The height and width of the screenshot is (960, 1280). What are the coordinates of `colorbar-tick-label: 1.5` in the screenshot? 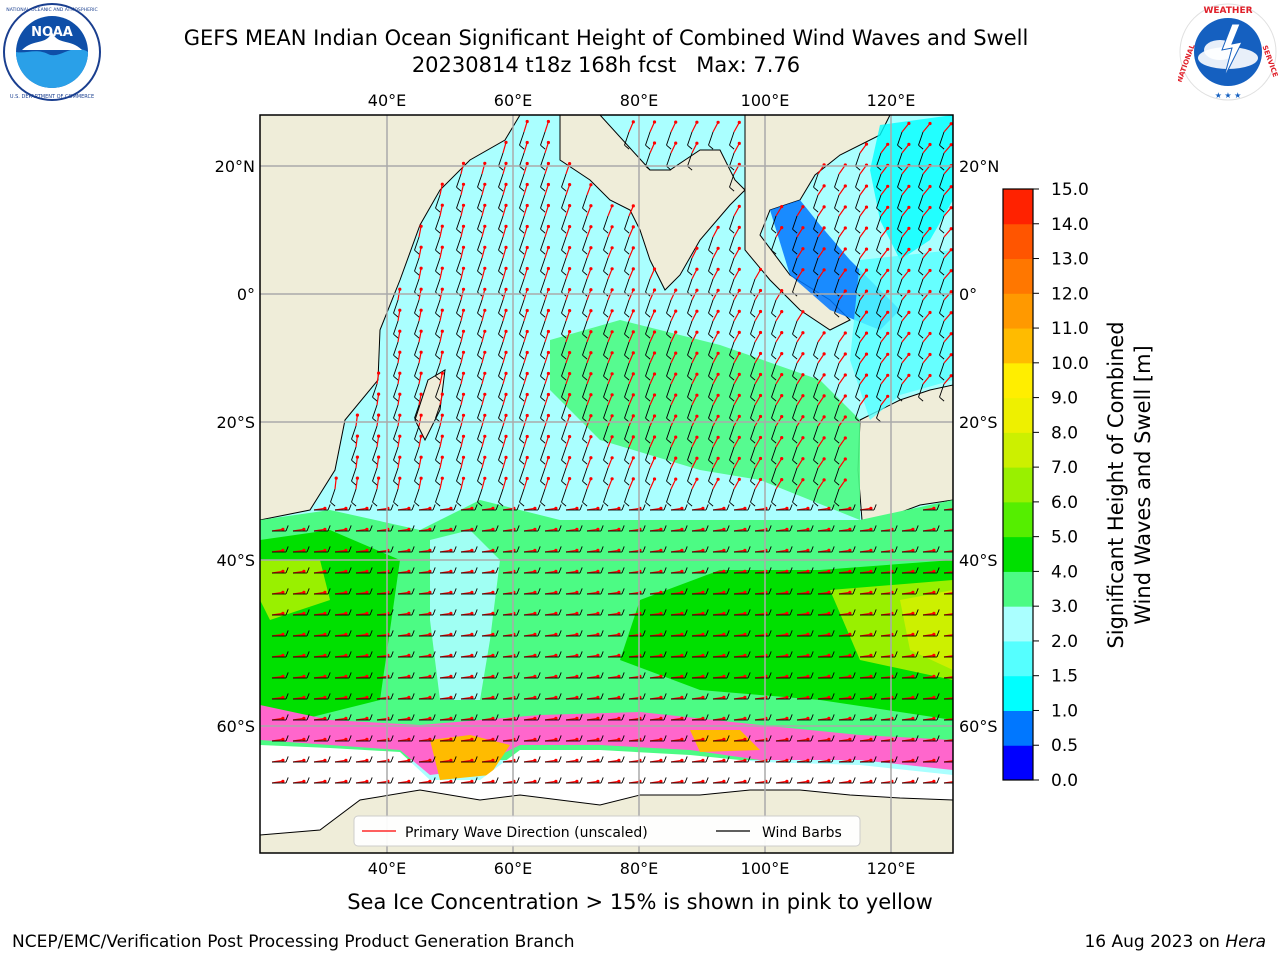 It's located at (1064, 677).